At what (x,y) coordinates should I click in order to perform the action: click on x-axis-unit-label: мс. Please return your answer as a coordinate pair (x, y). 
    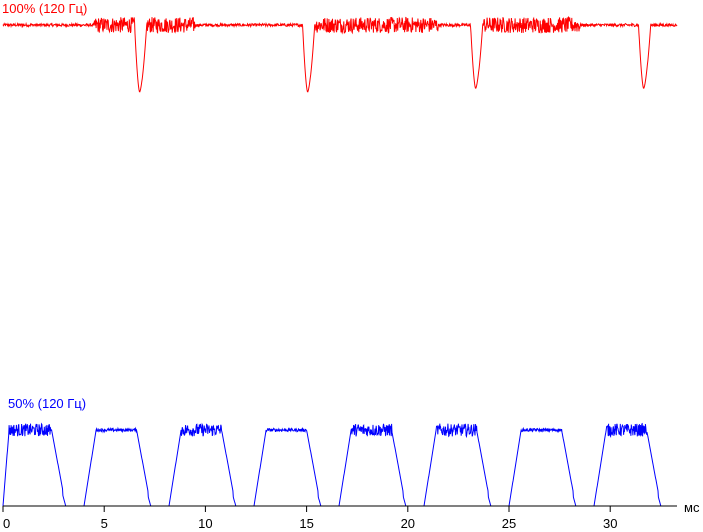
    Looking at the image, I should click on (692, 507).